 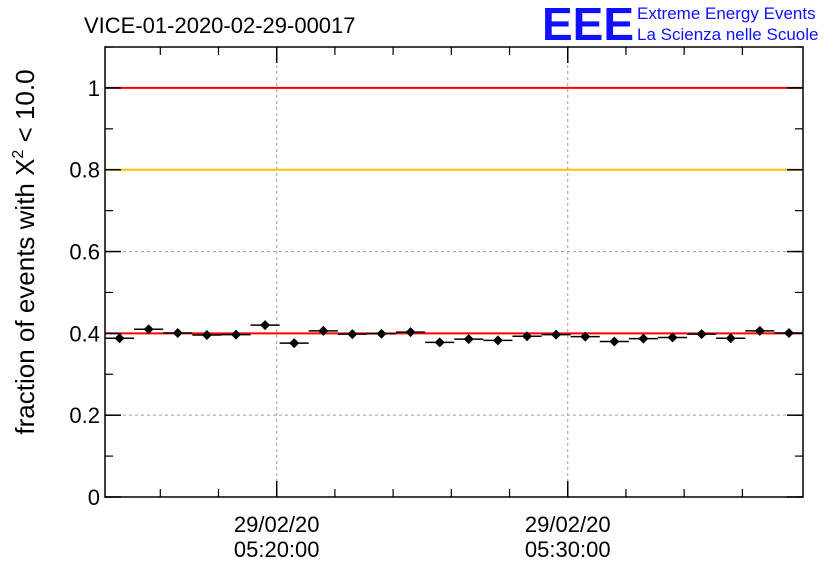 I want to click on y-tick-label: 0.4, so click(x=84, y=333).